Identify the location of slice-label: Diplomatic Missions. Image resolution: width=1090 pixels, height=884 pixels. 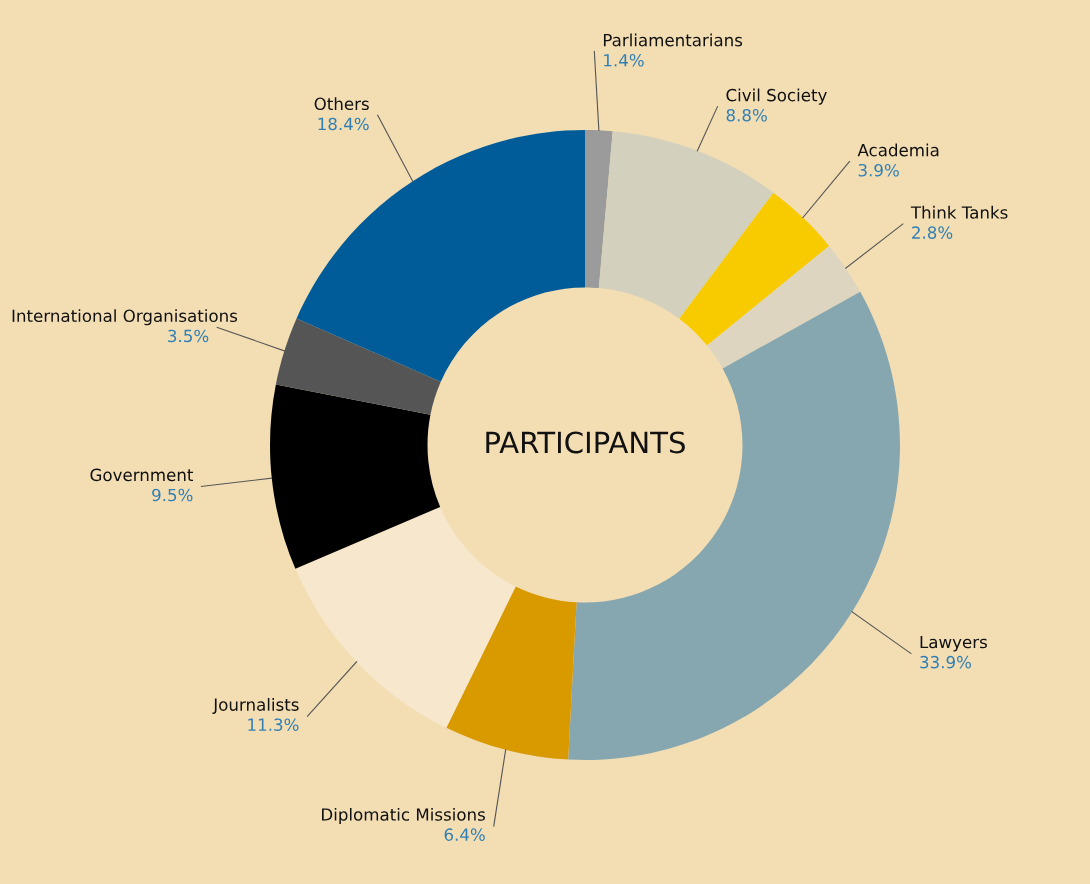
(403, 816).